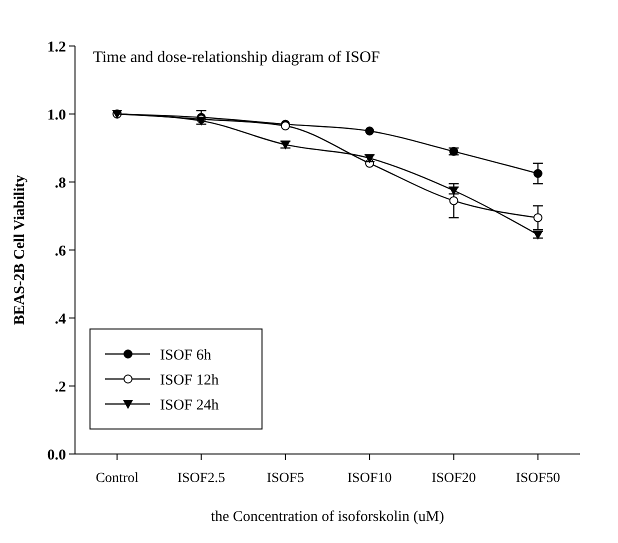 The width and height of the screenshot is (618, 543). What do you see at coordinates (20, 250) in the screenshot?
I see `y-axis-title: BEAS-2B Cell Viability` at bounding box center [20, 250].